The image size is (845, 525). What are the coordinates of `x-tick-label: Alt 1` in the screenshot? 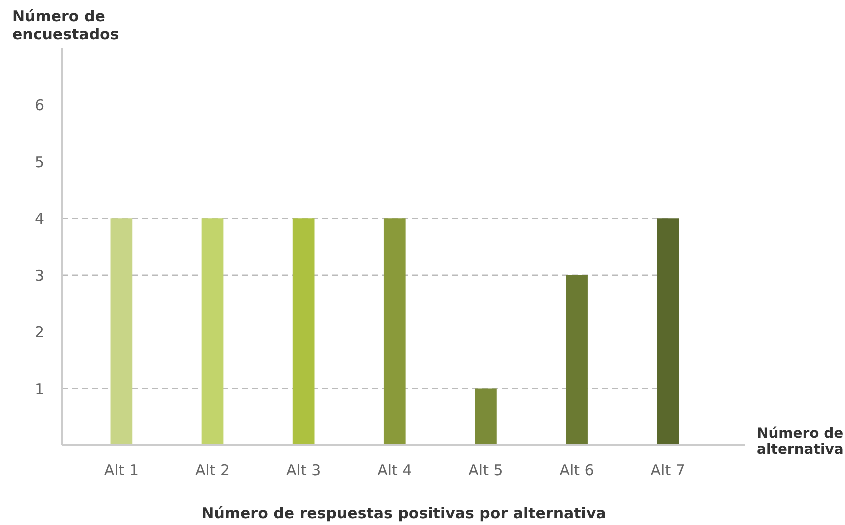 It's located at (122, 471).